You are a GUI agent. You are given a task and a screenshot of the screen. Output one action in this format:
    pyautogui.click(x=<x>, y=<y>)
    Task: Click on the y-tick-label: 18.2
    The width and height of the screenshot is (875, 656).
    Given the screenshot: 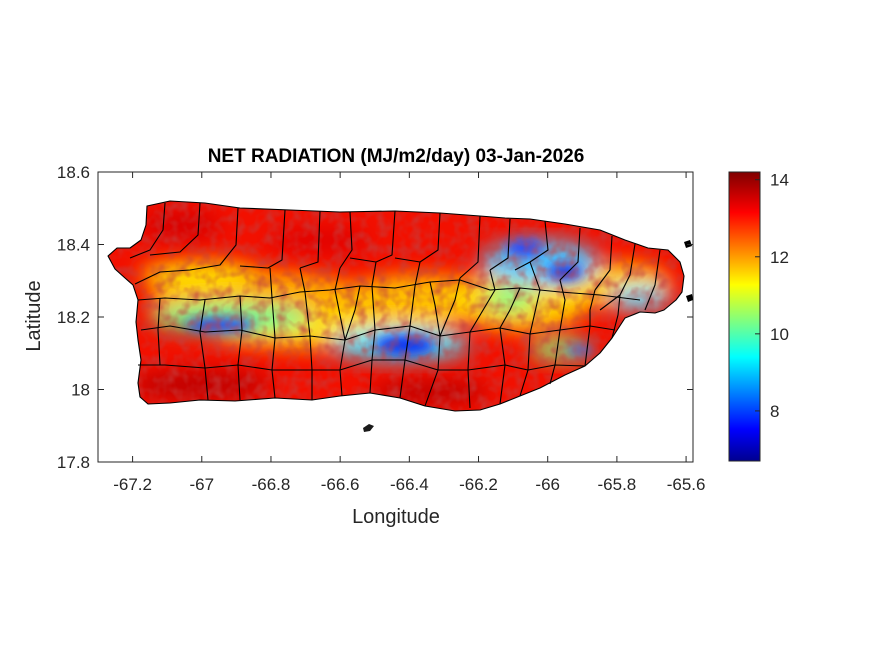 What is the action you would take?
    pyautogui.click(x=73, y=317)
    